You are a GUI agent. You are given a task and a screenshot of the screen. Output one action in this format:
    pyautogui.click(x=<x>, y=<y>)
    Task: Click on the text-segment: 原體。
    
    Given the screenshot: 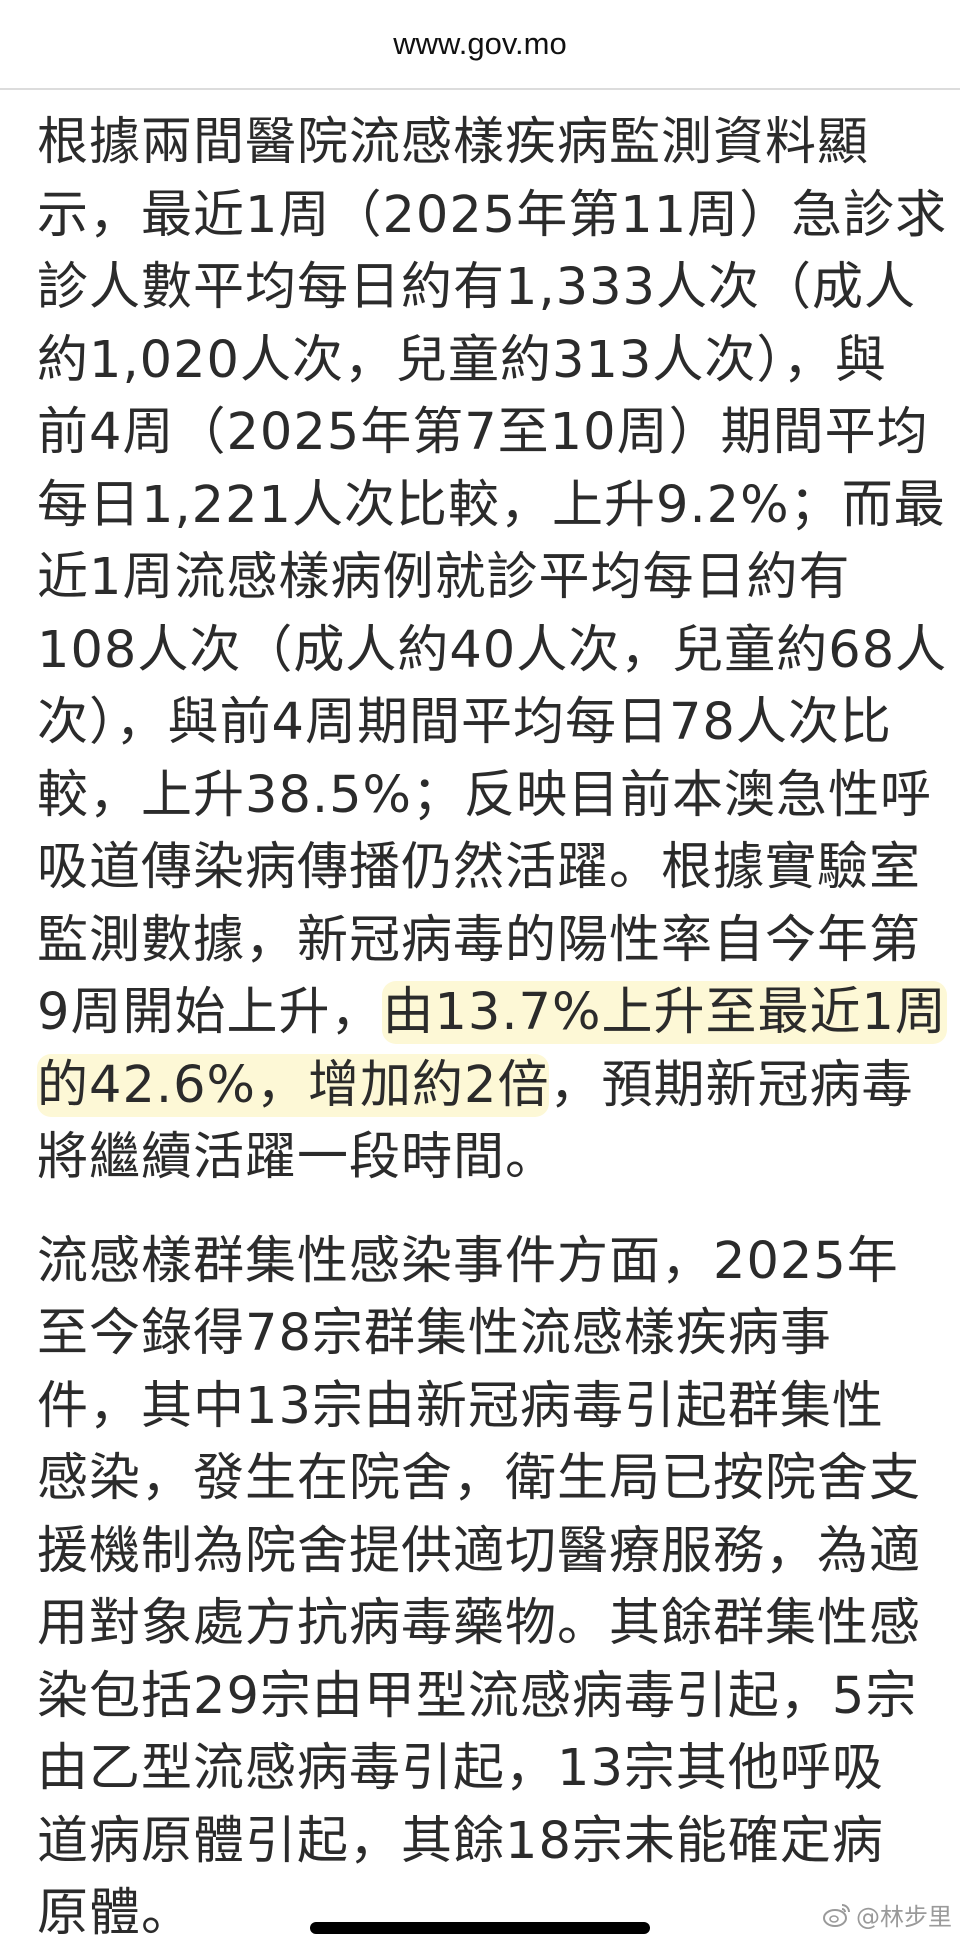 What is the action you would take?
    pyautogui.click(x=115, y=1913)
    